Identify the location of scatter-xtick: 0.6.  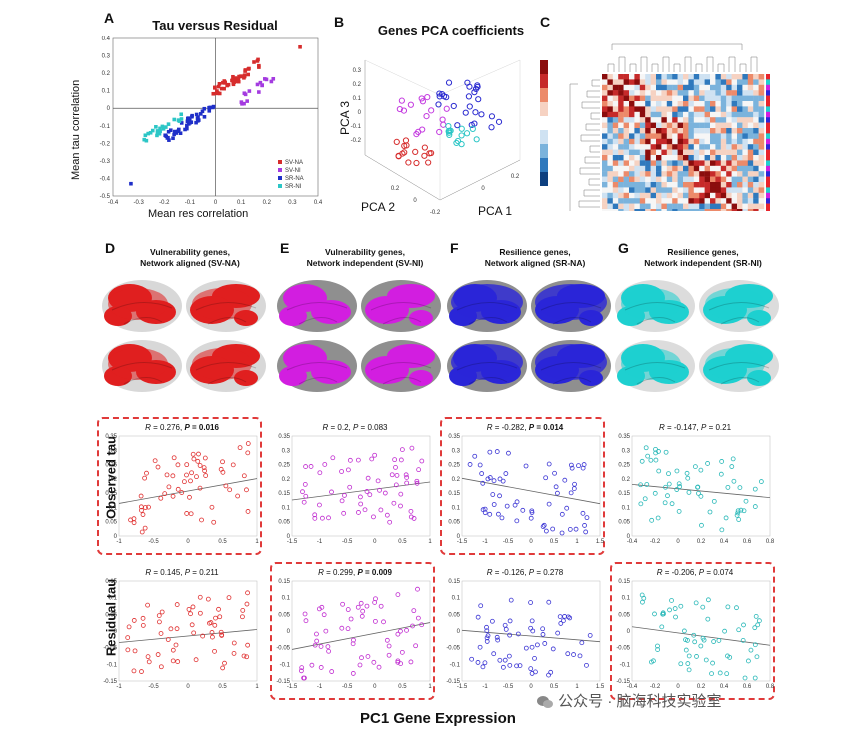
(747, 542).